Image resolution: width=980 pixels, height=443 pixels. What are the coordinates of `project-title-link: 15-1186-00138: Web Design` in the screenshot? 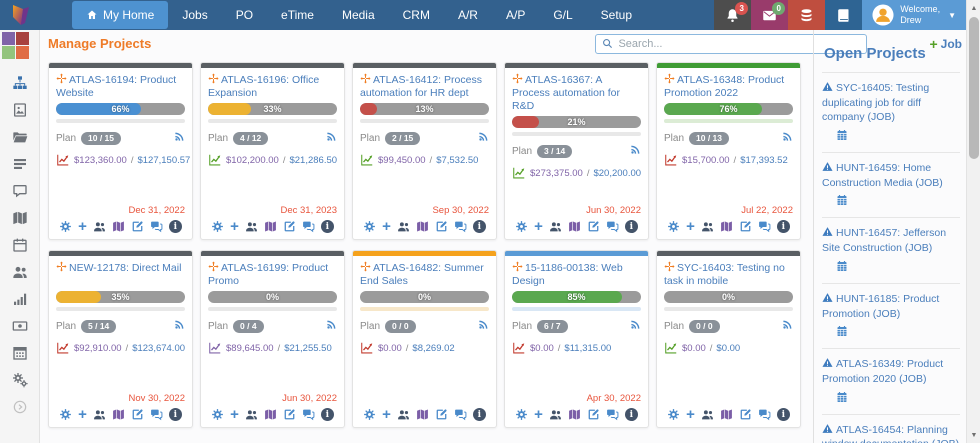 It's located at (567, 275).